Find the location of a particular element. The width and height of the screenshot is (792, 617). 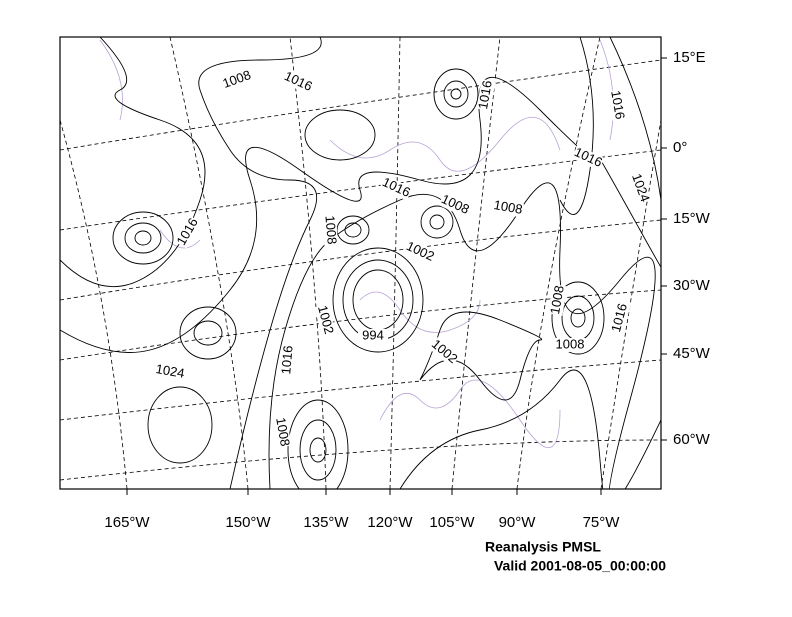

contour-label: 994 is located at coordinates (373, 334).